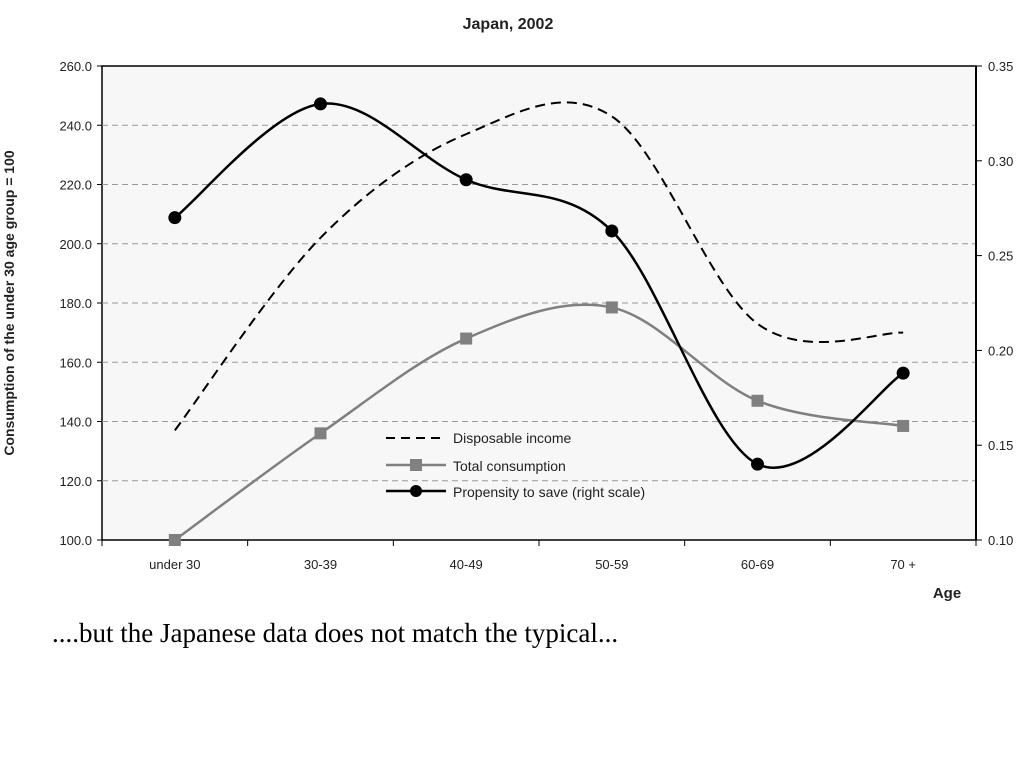  Describe the element at coordinates (75, 66) in the screenshot. I see `y-tick-label: 260.0` at that location.